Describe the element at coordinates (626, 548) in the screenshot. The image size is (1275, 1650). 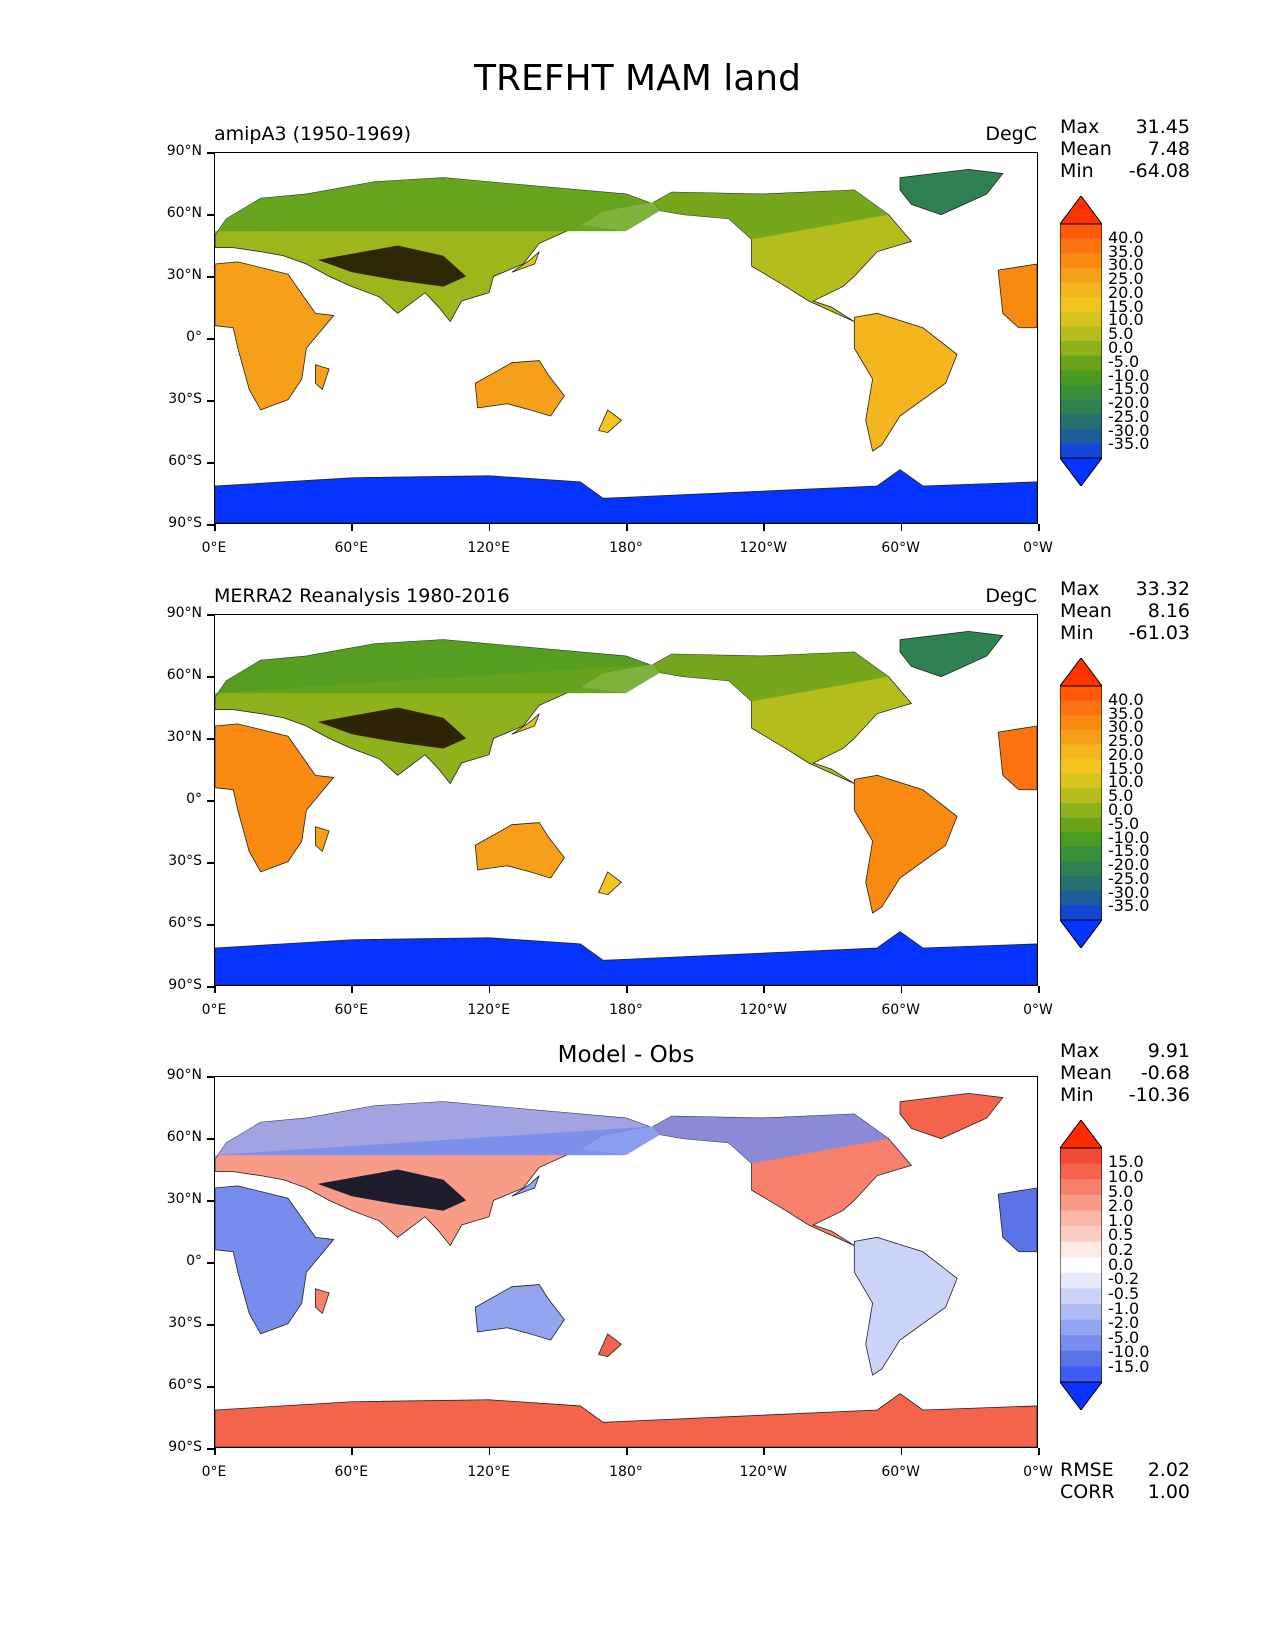
I see `lon-tick-label: 180°` at that location.